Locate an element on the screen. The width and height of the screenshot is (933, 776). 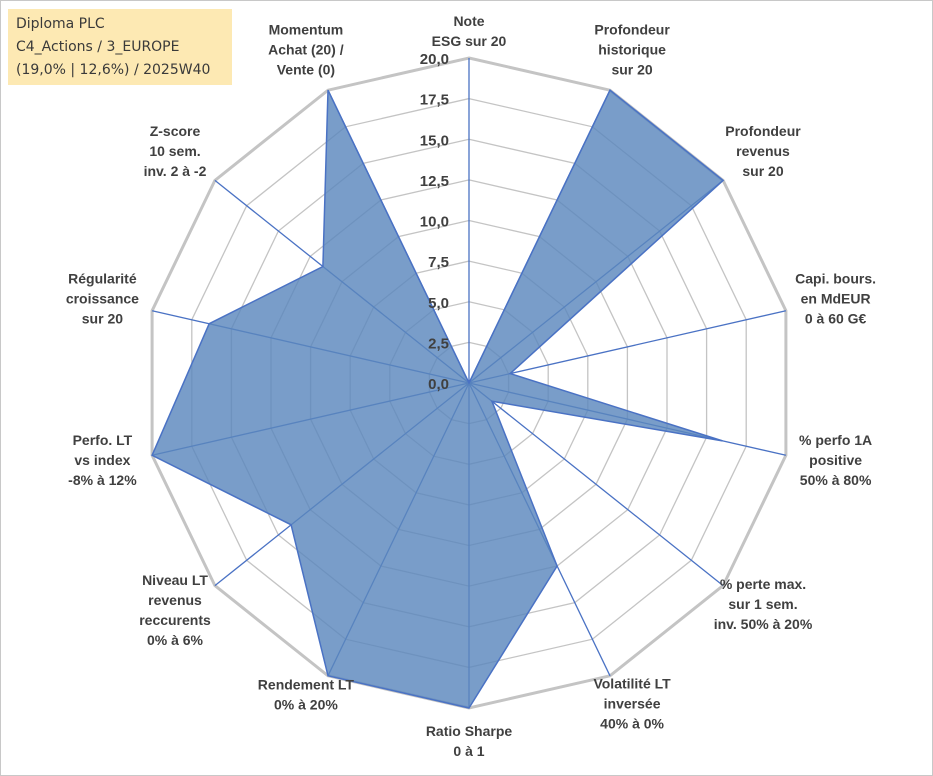
tick-label-5: 12,5 is located at coordinates (434, 181).